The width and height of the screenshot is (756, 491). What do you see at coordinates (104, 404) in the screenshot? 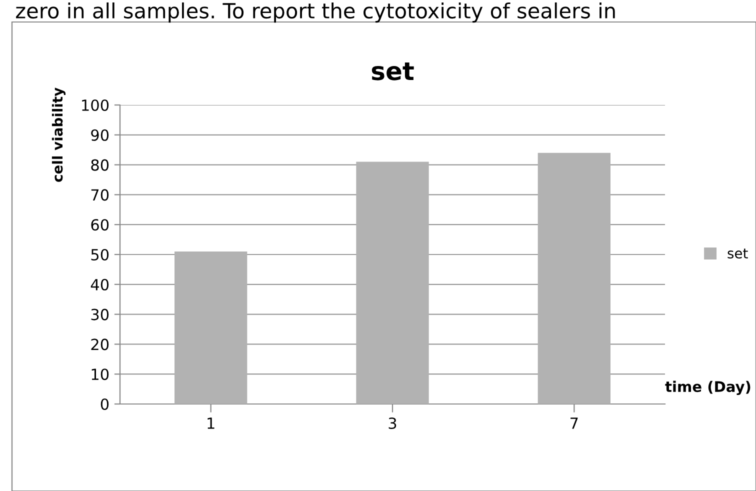
I see `y-tick-label: 0` at bounding box center [104, 404].